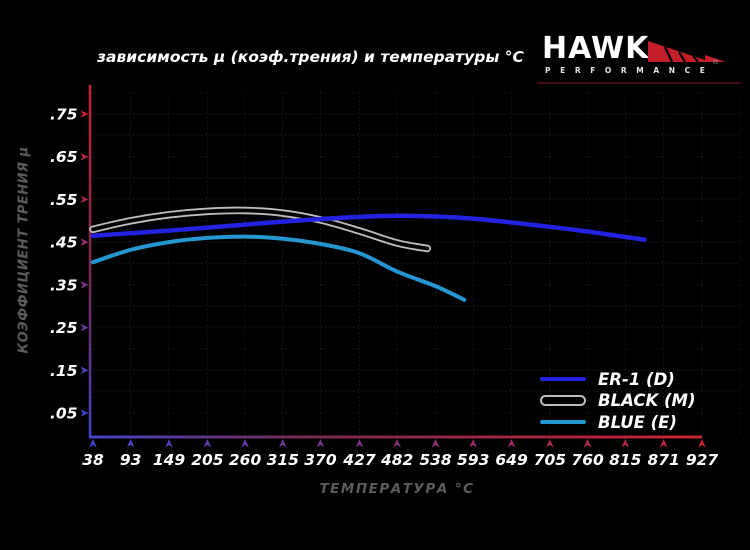  I want to click on legend-swatch-er1, so click(563, 379).